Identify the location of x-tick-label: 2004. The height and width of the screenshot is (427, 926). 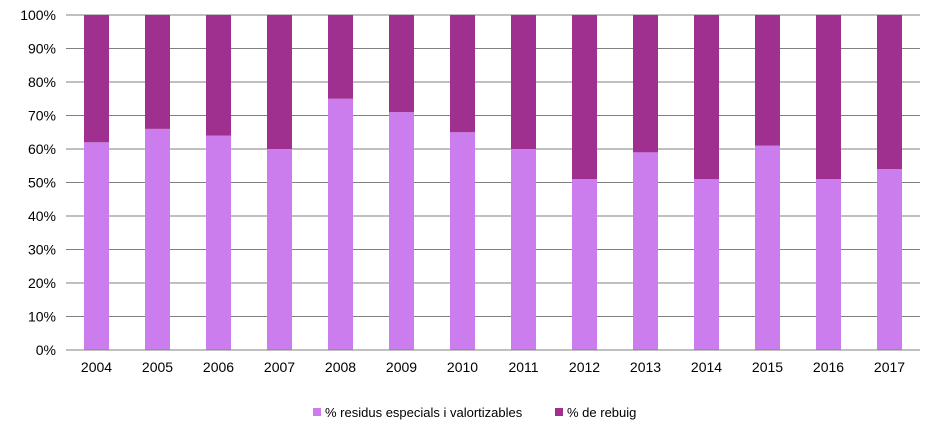
(96, 367).